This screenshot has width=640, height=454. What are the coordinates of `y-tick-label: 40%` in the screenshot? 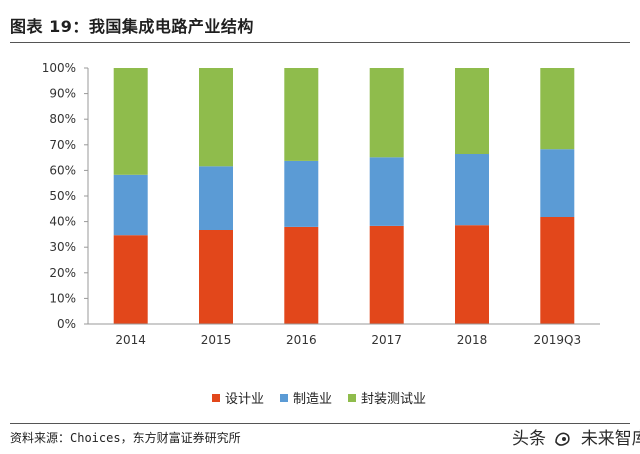 It's located at (62, 222).